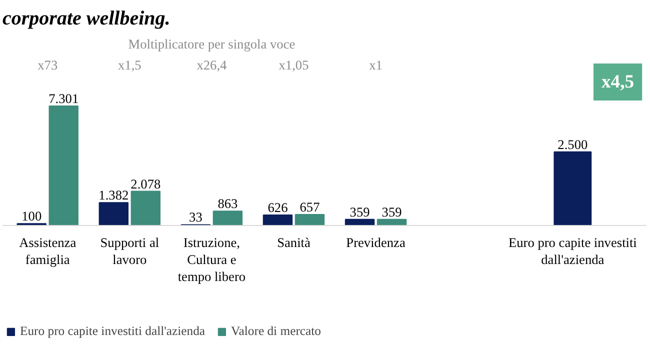  I want to click on text: x1, so click(375, 65).